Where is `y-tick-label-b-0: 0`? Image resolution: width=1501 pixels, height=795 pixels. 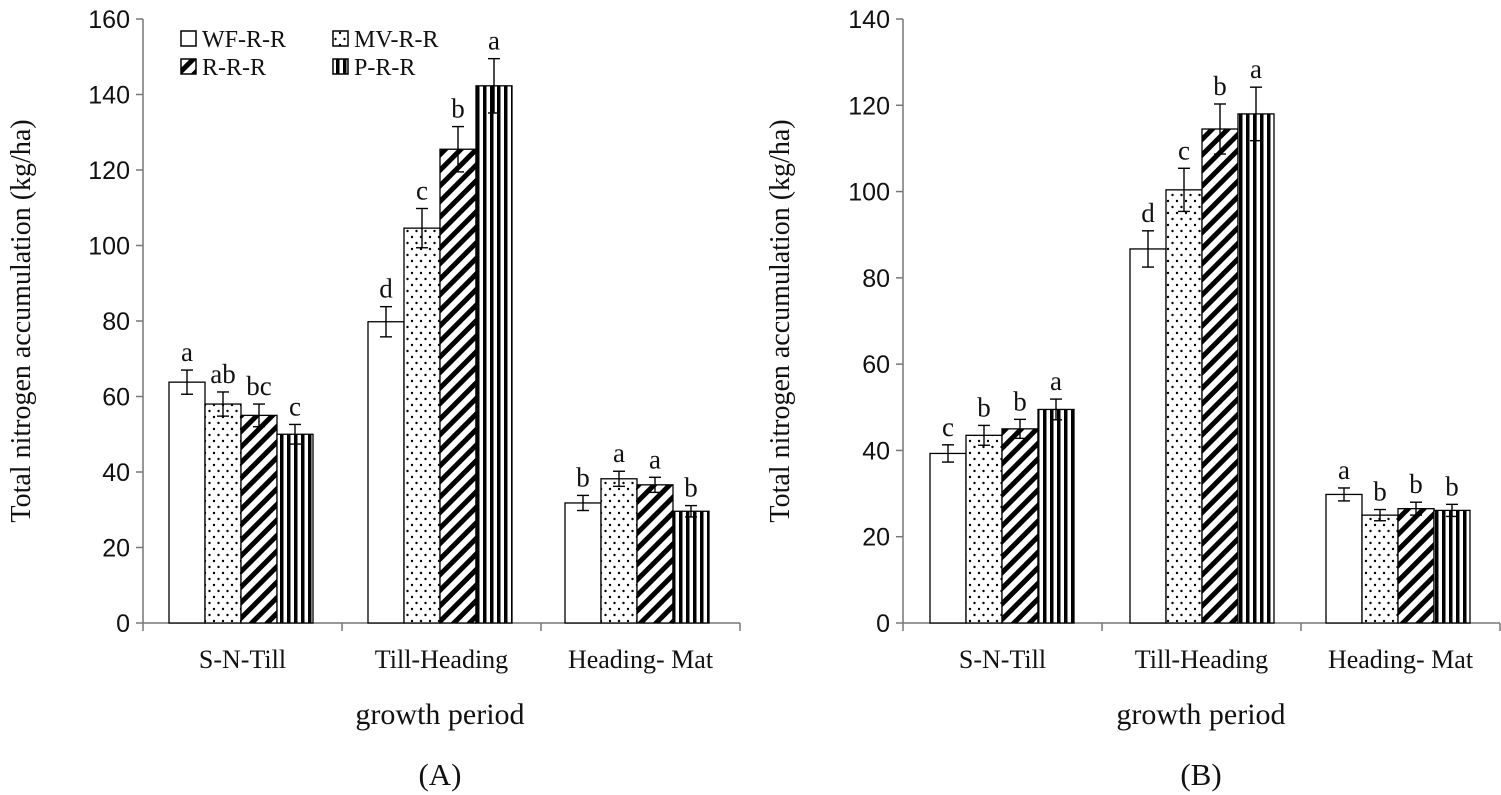
y-tick-label-b-0: 0 is located at coordinates (883, 624).